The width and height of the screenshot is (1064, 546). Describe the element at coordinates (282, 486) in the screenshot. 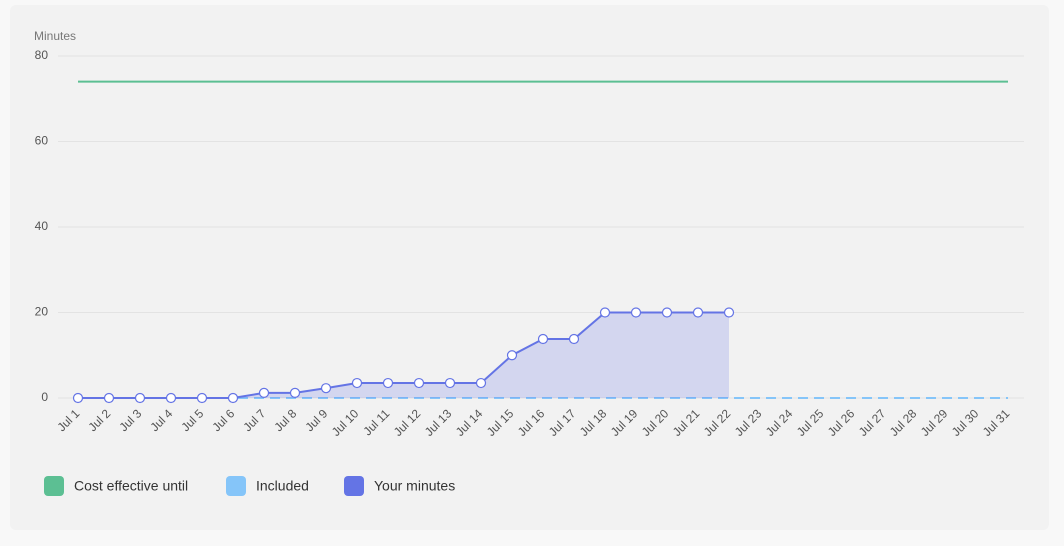

I see `legend-label: Included` at that location.